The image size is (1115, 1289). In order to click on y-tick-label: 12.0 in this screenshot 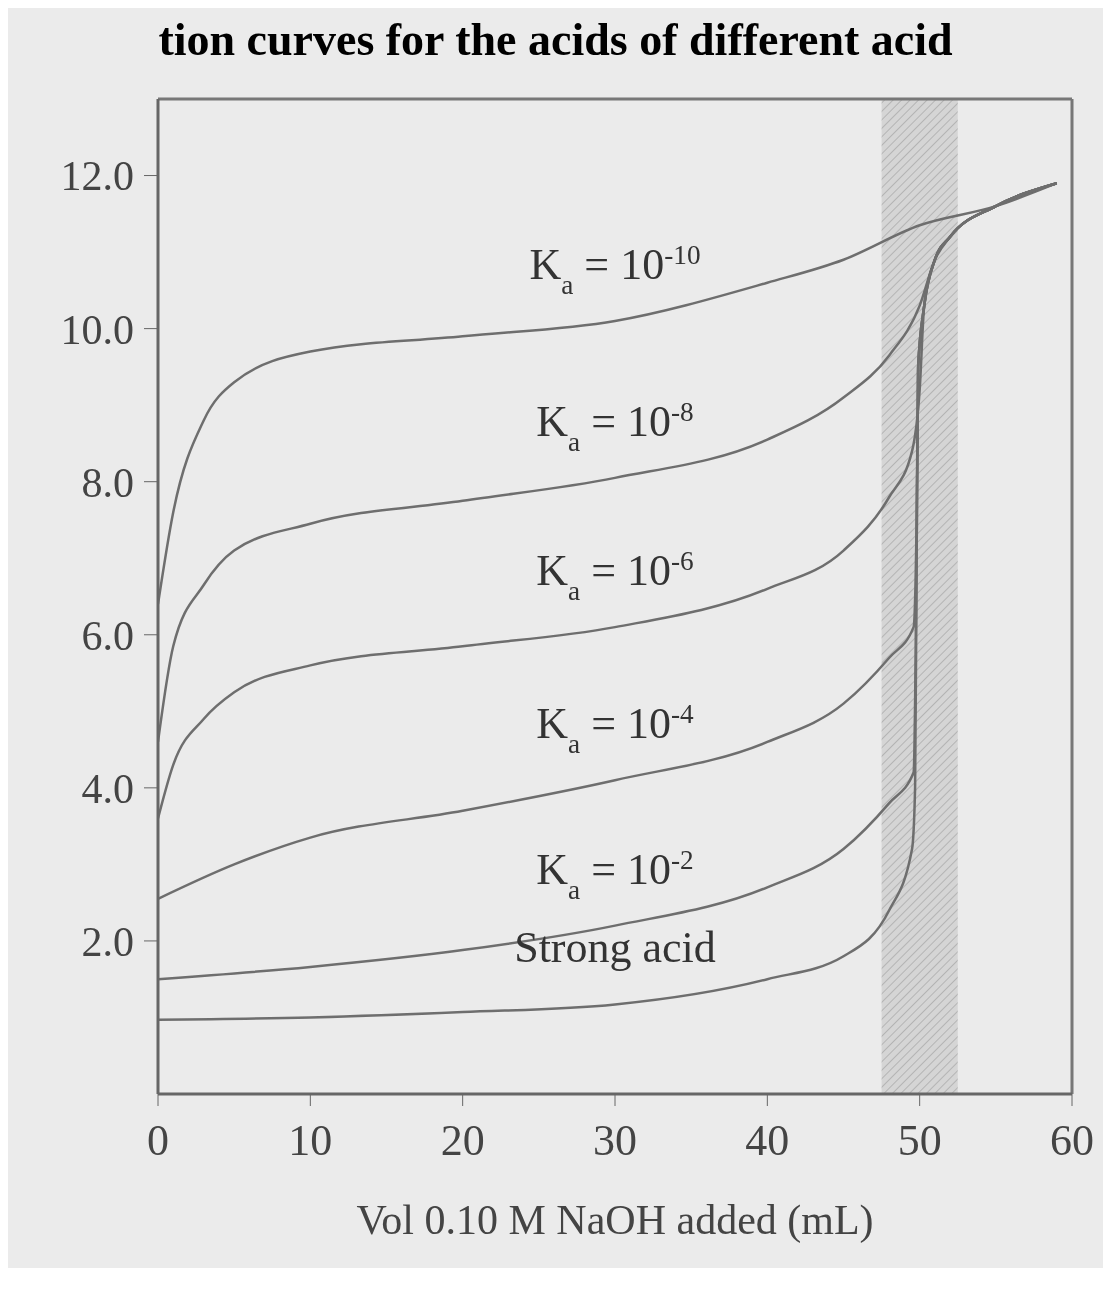, I will do `click(97, 176)`.